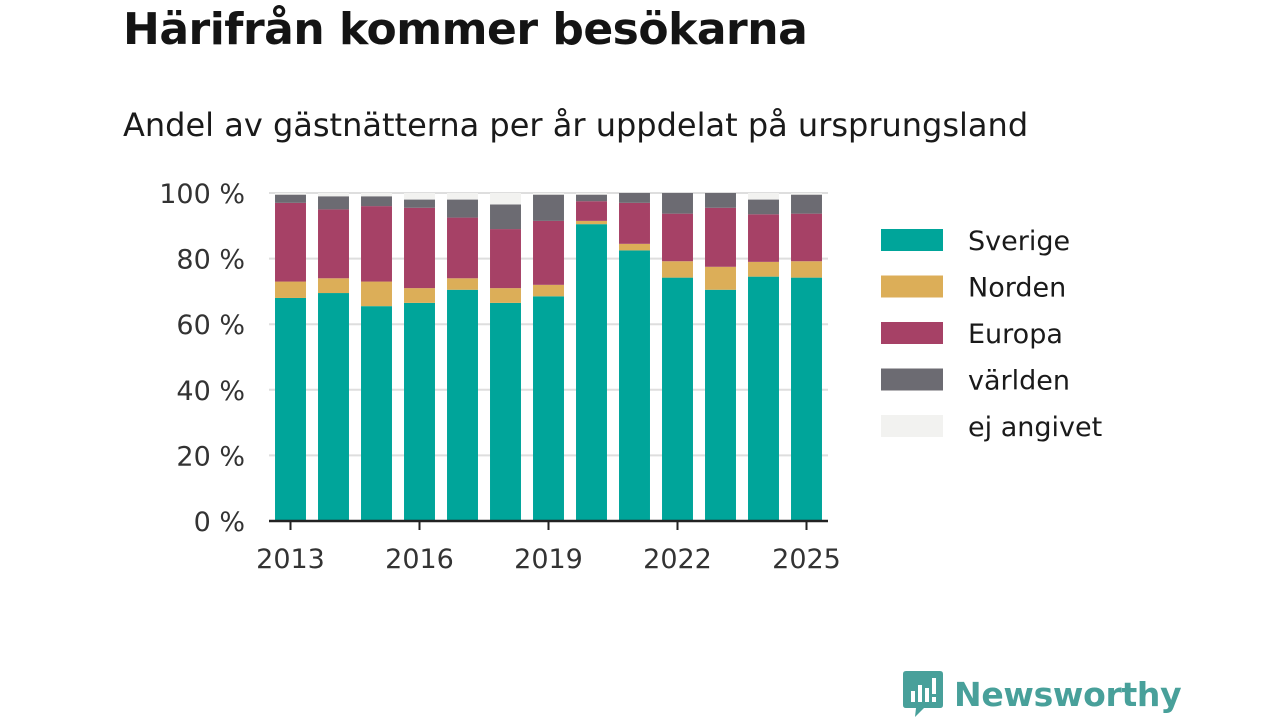 The width and height of the screenshot is (1280, 720). I want to click on bar-stack-2013, so click(290, 357).